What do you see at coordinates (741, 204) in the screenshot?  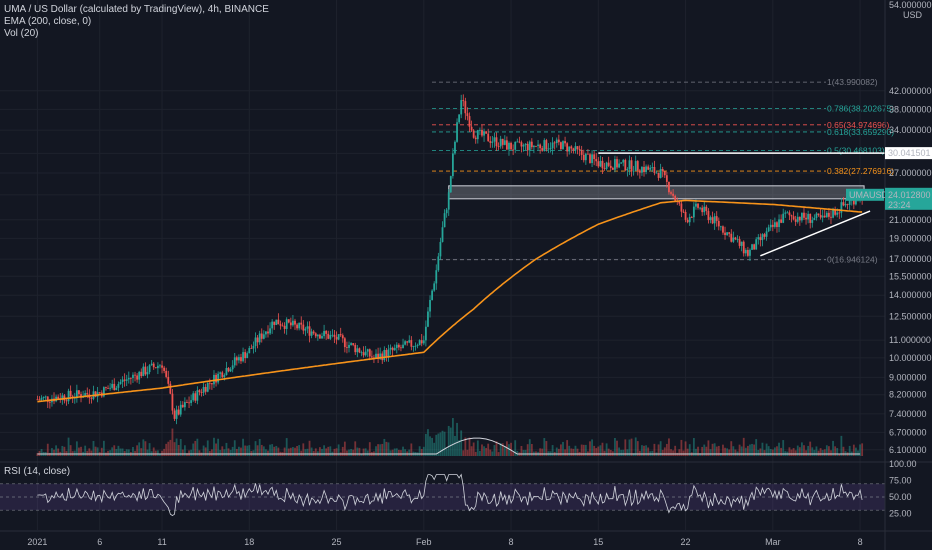 I see `trend-lines` at bounding box center [741, 204].